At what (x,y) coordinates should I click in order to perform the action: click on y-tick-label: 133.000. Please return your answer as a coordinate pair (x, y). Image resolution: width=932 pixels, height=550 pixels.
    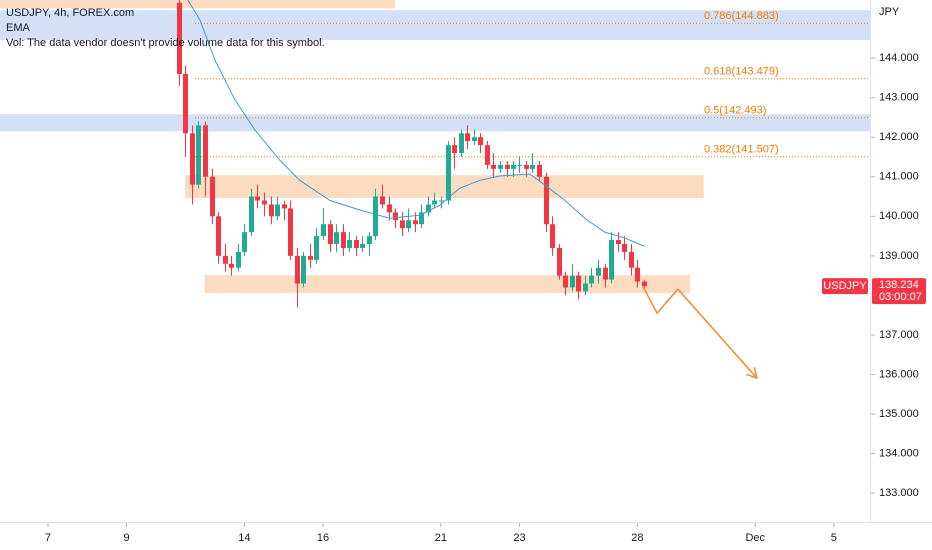
    Looking at the image, I should click on (899, 493).